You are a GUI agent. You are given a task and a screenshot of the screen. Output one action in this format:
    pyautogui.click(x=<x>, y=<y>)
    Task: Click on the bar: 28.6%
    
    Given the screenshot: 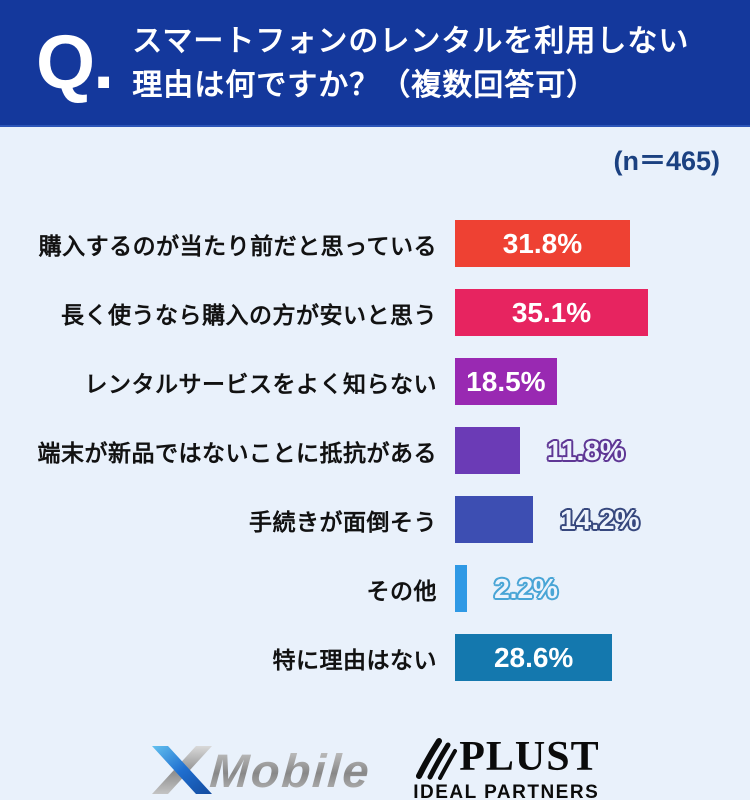 What is the action you would take?
    pyautogui.click(x=534, y=657)
    